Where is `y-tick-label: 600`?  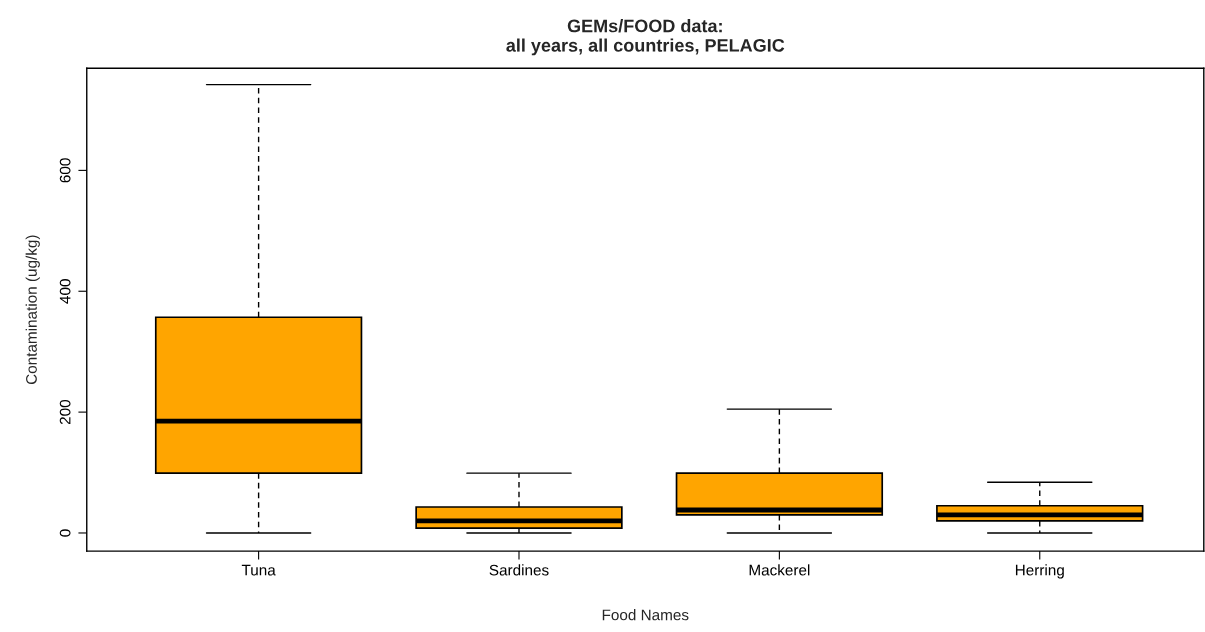
y-tick-label: 600 is located at coordinates (65, 170).